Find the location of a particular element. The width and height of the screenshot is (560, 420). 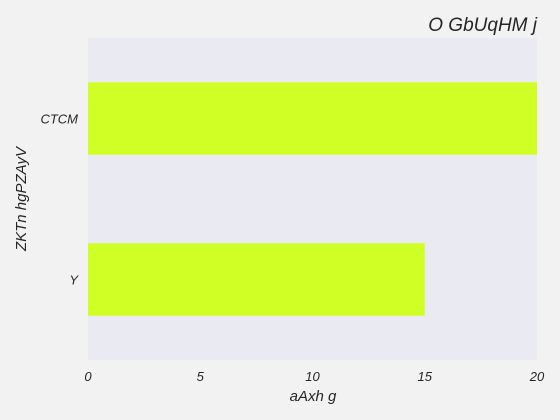

x-tick-labels: 0 5 10 15 20 is located at coordinates (314, 376).